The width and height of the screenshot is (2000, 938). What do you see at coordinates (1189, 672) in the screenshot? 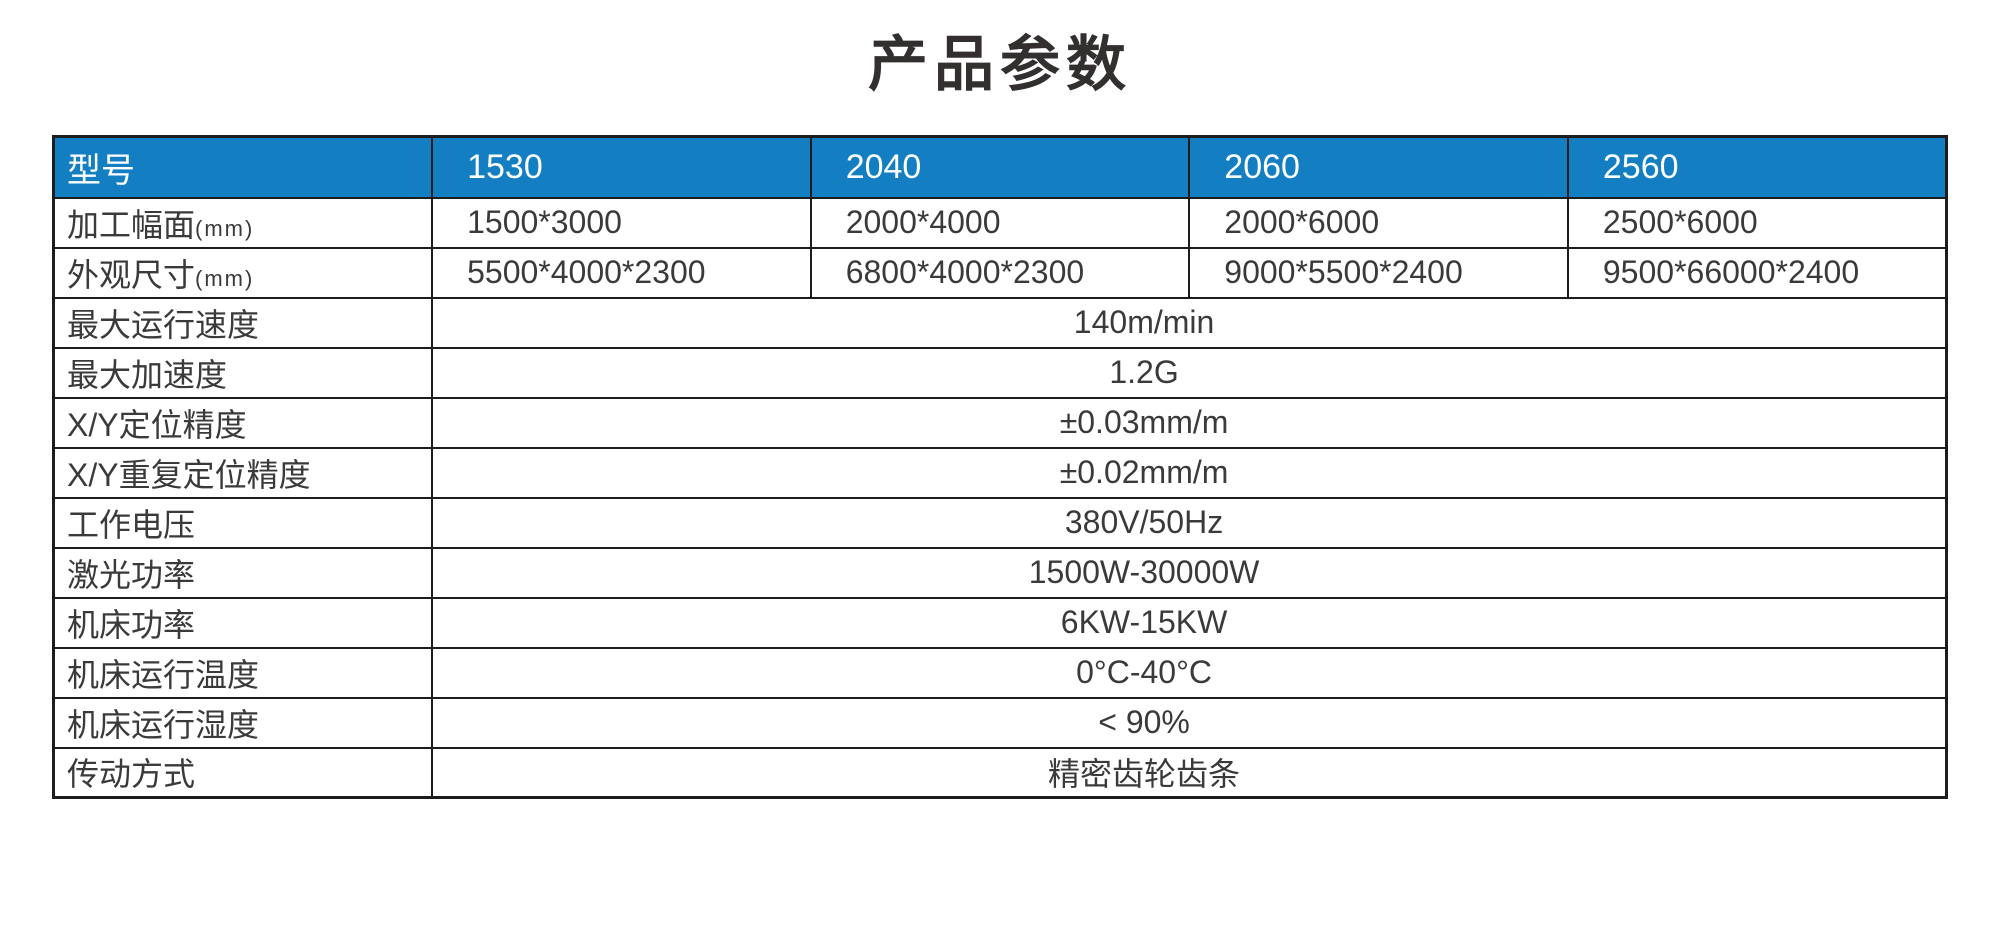
I see `merged-value-cell: 0°C-40°C` at bounding box center [1189, 672].